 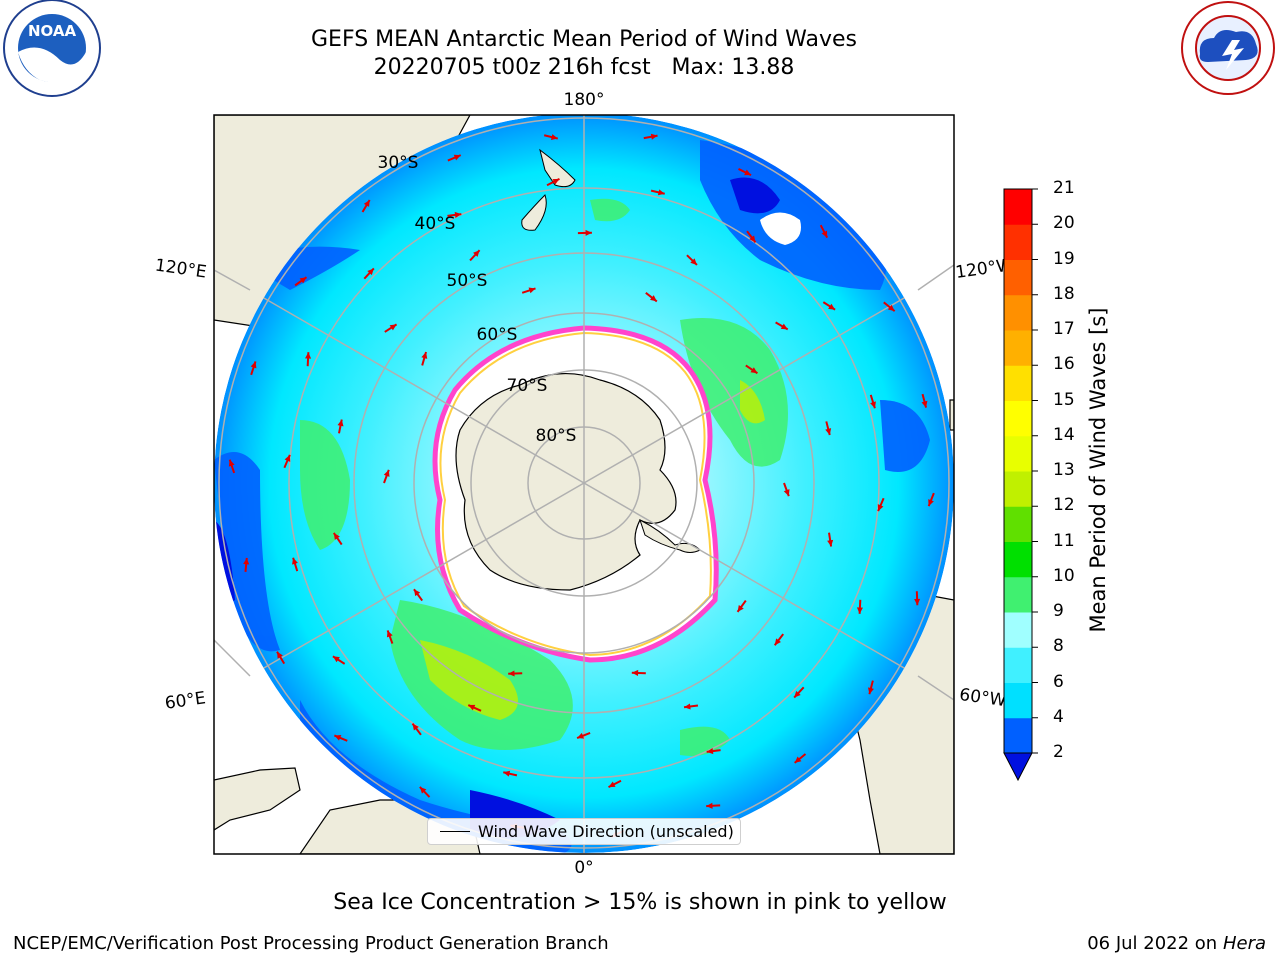 I want to click on colorbar-label: Mean Period of Wind Waves [s], so click(x=1098, y=470).